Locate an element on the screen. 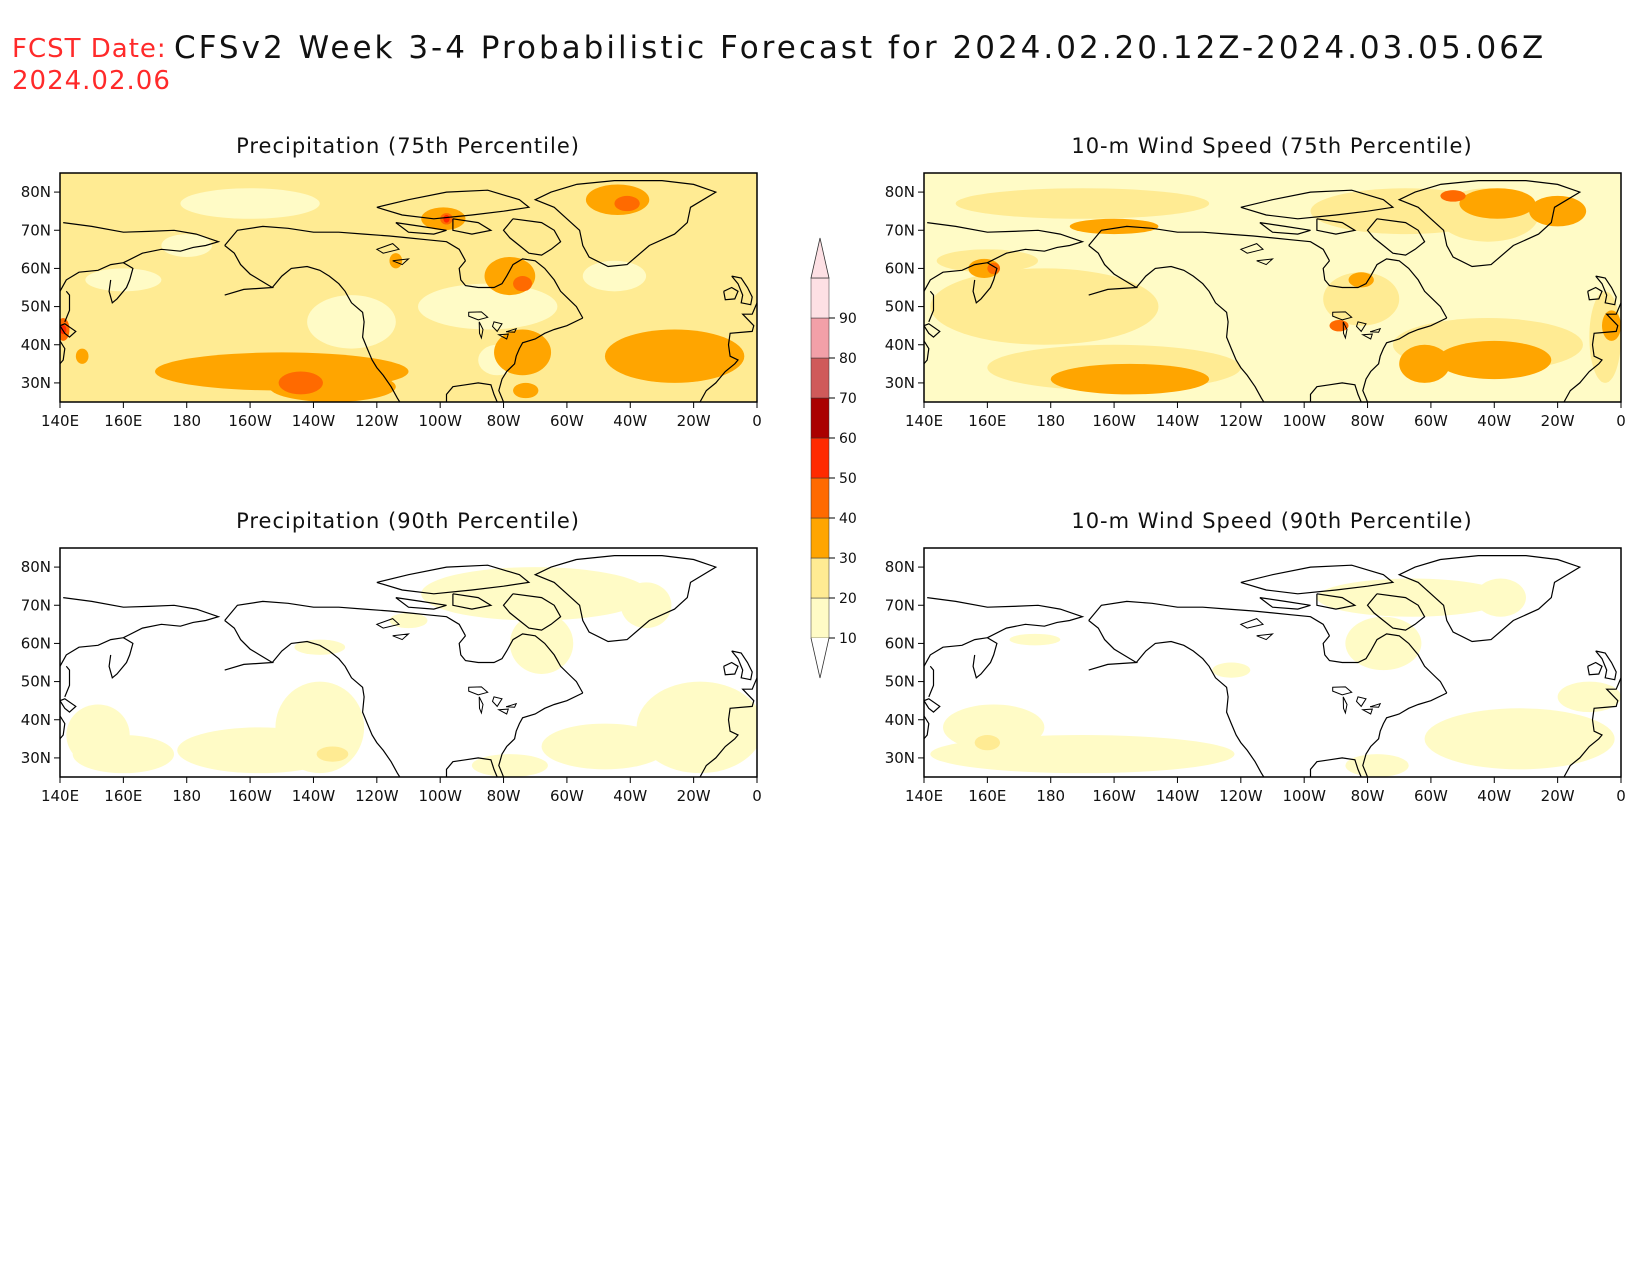  colorbar-label: 40 is located at coordinates (848, 519).